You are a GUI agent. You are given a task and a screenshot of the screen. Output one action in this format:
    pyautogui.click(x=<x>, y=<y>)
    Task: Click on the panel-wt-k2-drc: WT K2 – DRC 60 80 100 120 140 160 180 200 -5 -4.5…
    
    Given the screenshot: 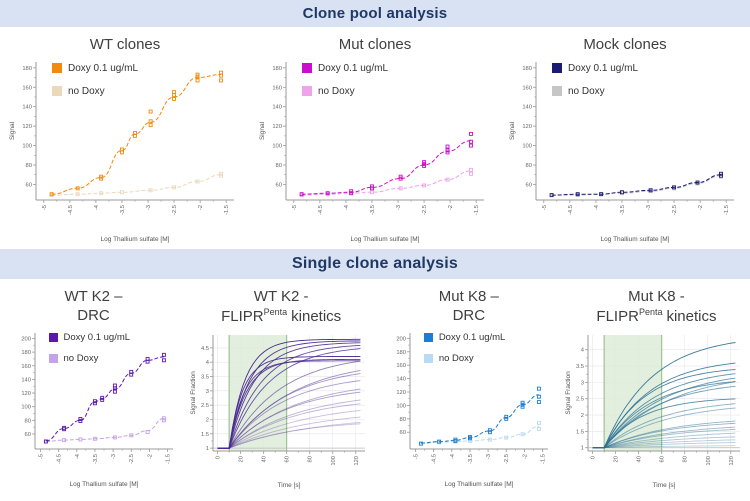 What is the action you would take?
    pyautogui.click(x=93, y=390)
    